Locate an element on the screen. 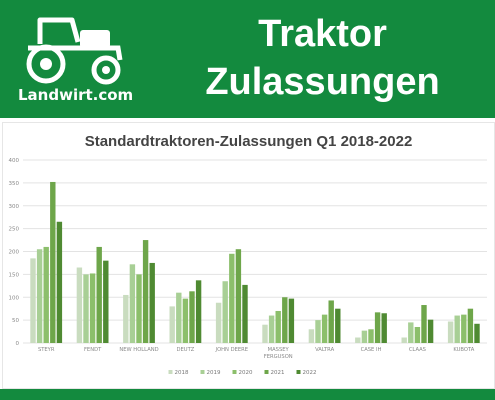 This screenshot has width=495, height=400. logo-text: Landwirt.com is located at coordinates (76, 95).